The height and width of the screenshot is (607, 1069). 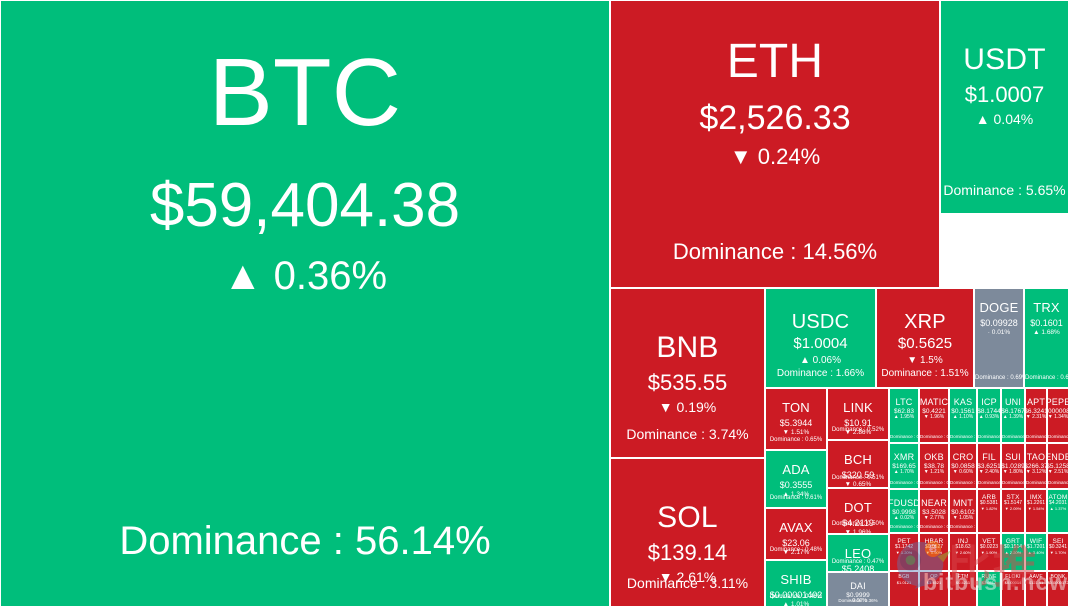 I want to click on tile-symbol: LEO, so click(x=858, y=553).